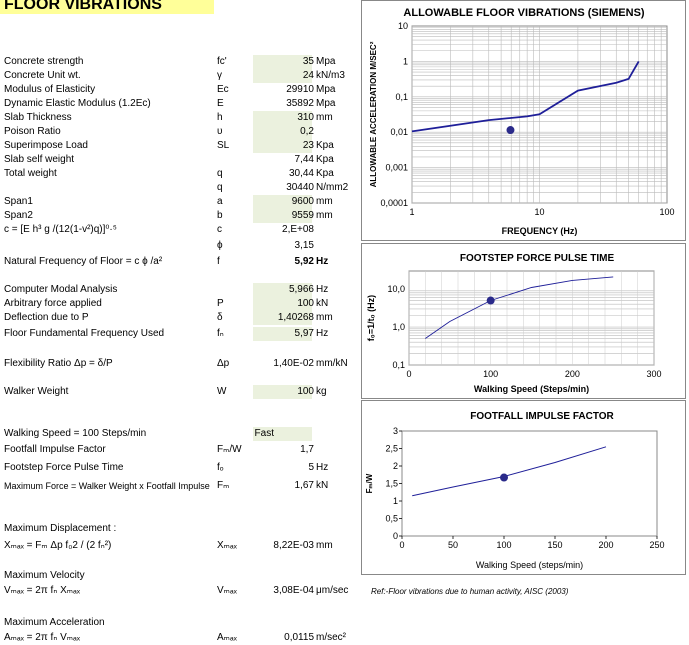  What do you see at coordinates (42, 590) in the screenshot?
I see `row-label: Vₘₐₓ = 2π fₙ Xₘₐₓ` at bounding box center [42, 590].